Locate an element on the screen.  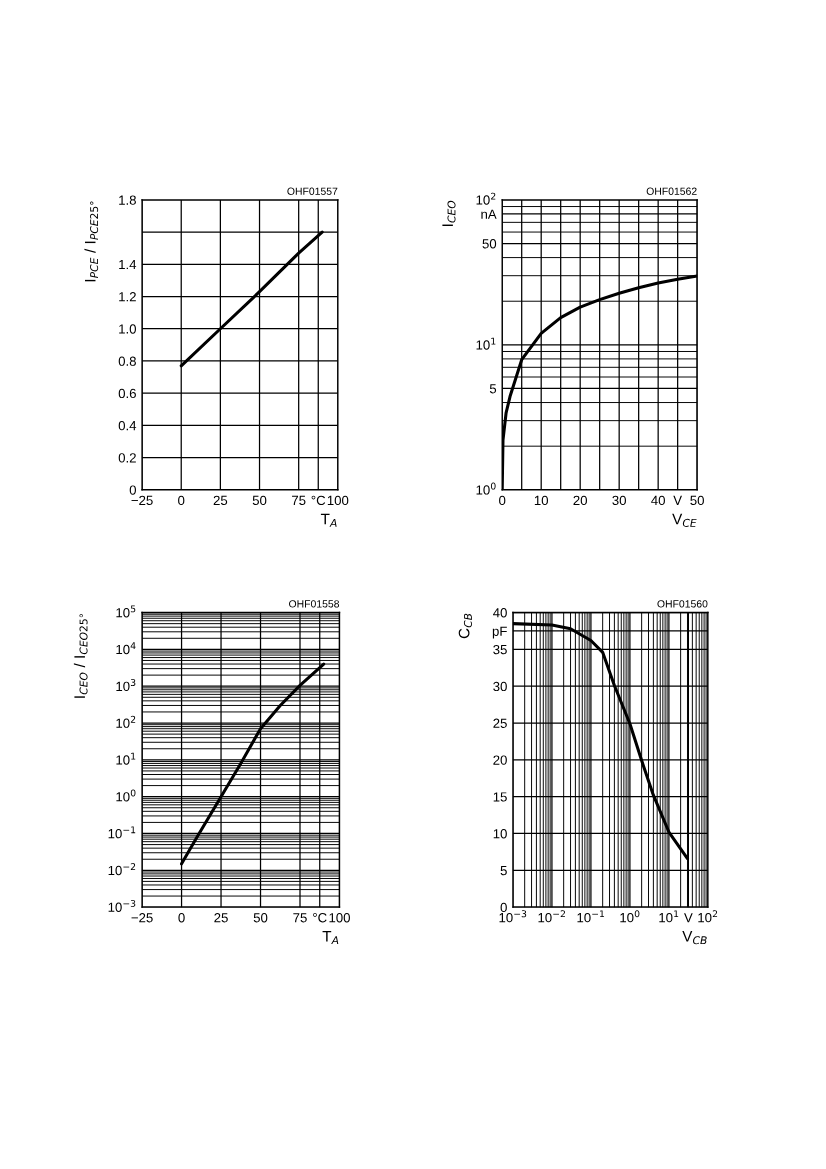
x-axis-title: V$_{CE}$ is located at coordinates (684, 520).